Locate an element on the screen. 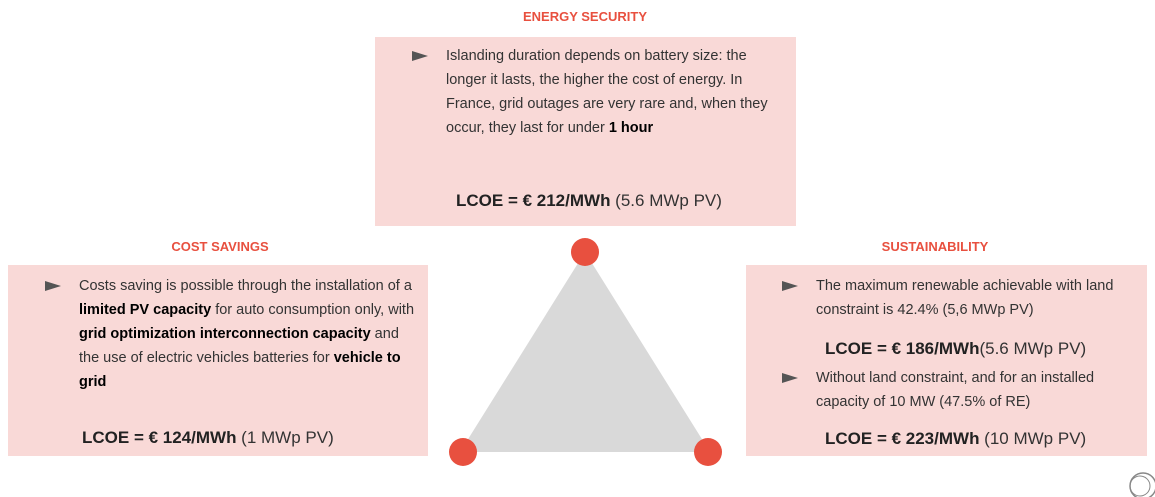  section-title: SUSTAINABILITY is located at coordinates (935, 246).